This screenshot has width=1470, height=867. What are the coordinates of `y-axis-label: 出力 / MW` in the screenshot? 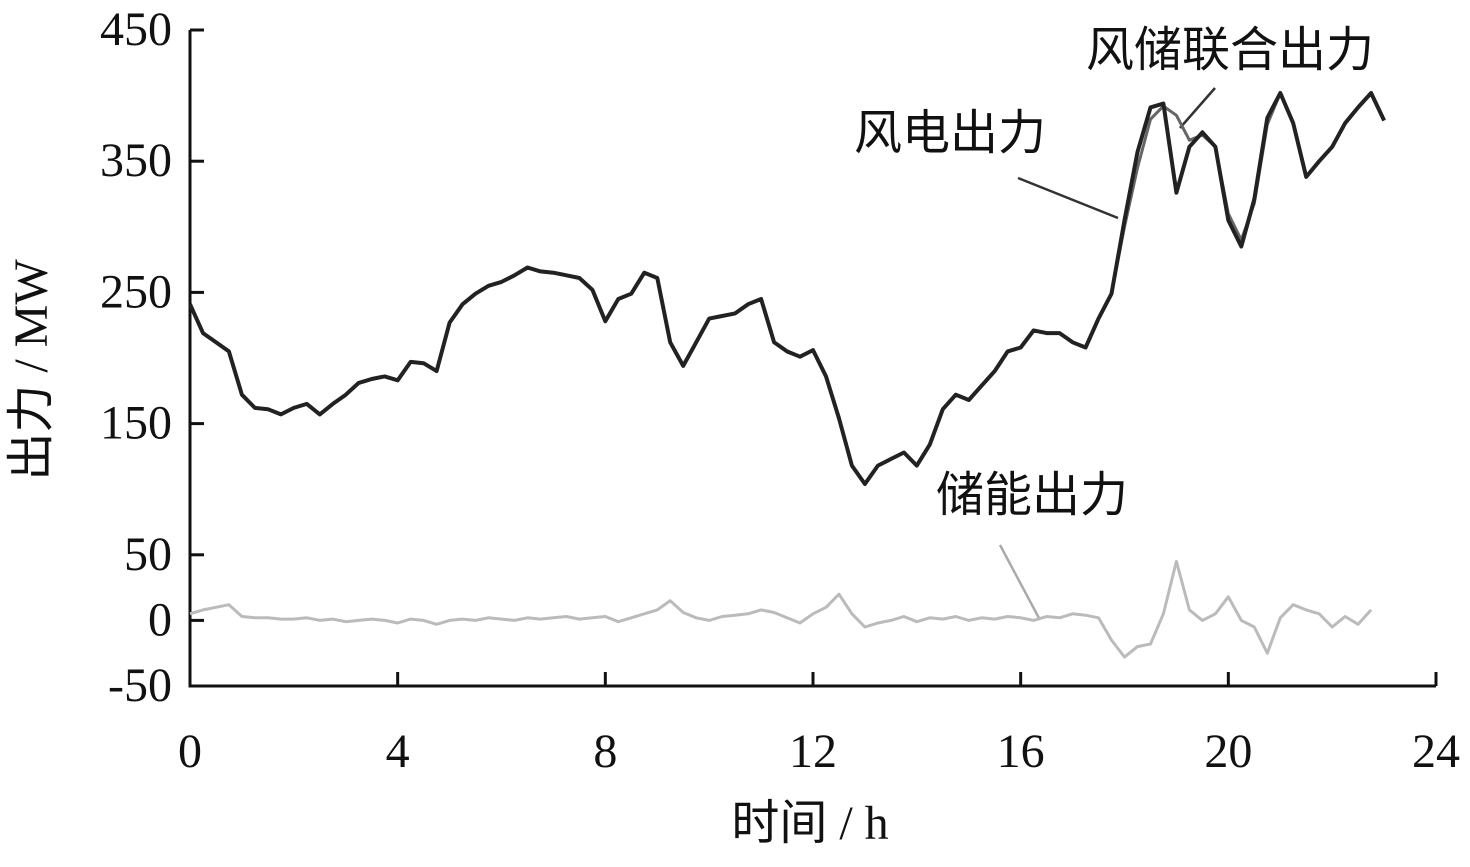 It's located at (31, 370).